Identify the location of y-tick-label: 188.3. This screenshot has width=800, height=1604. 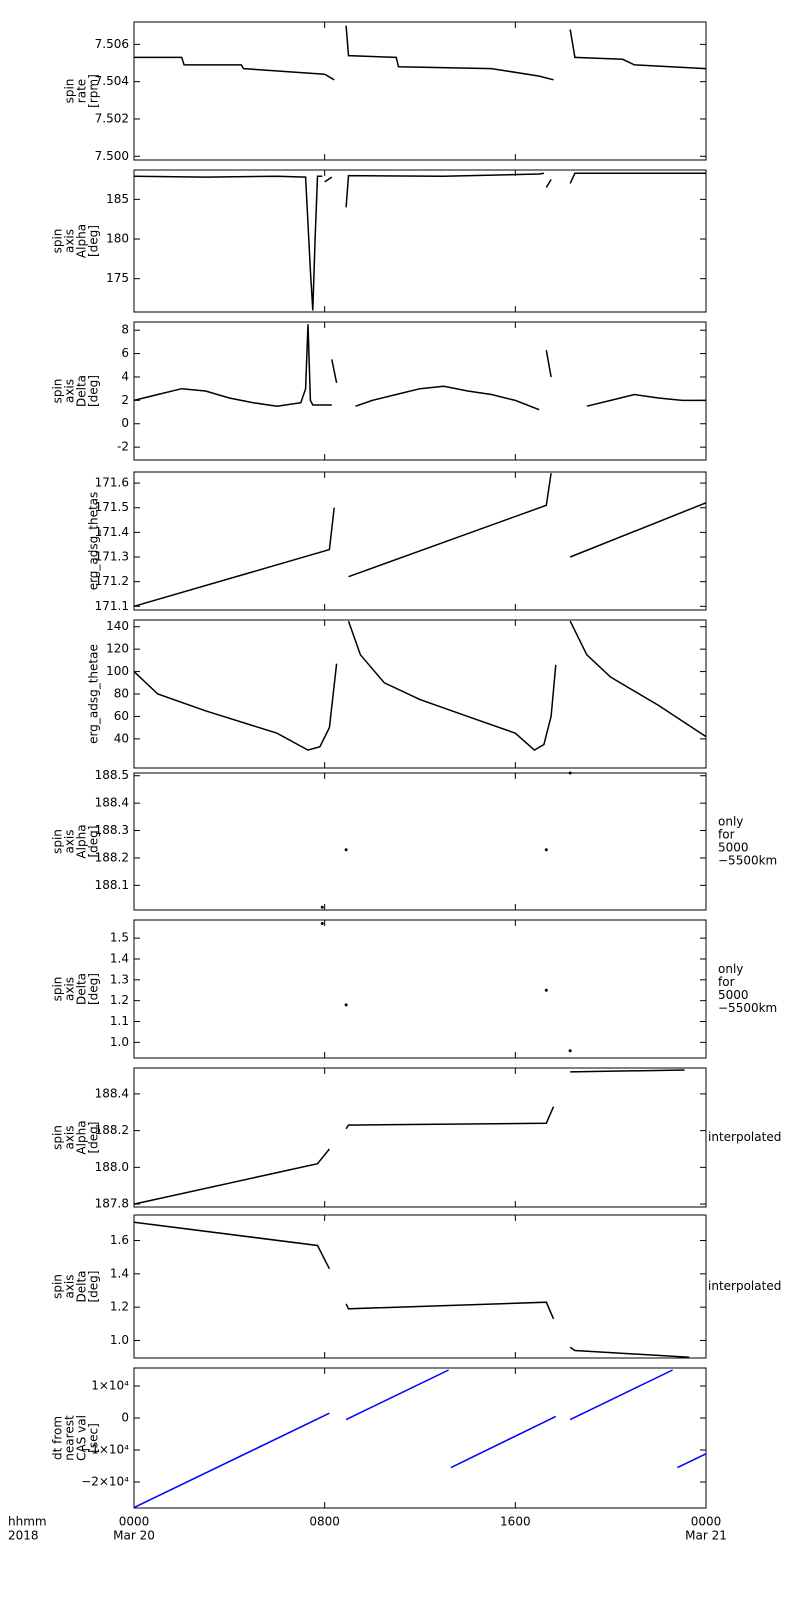
(112, 830).